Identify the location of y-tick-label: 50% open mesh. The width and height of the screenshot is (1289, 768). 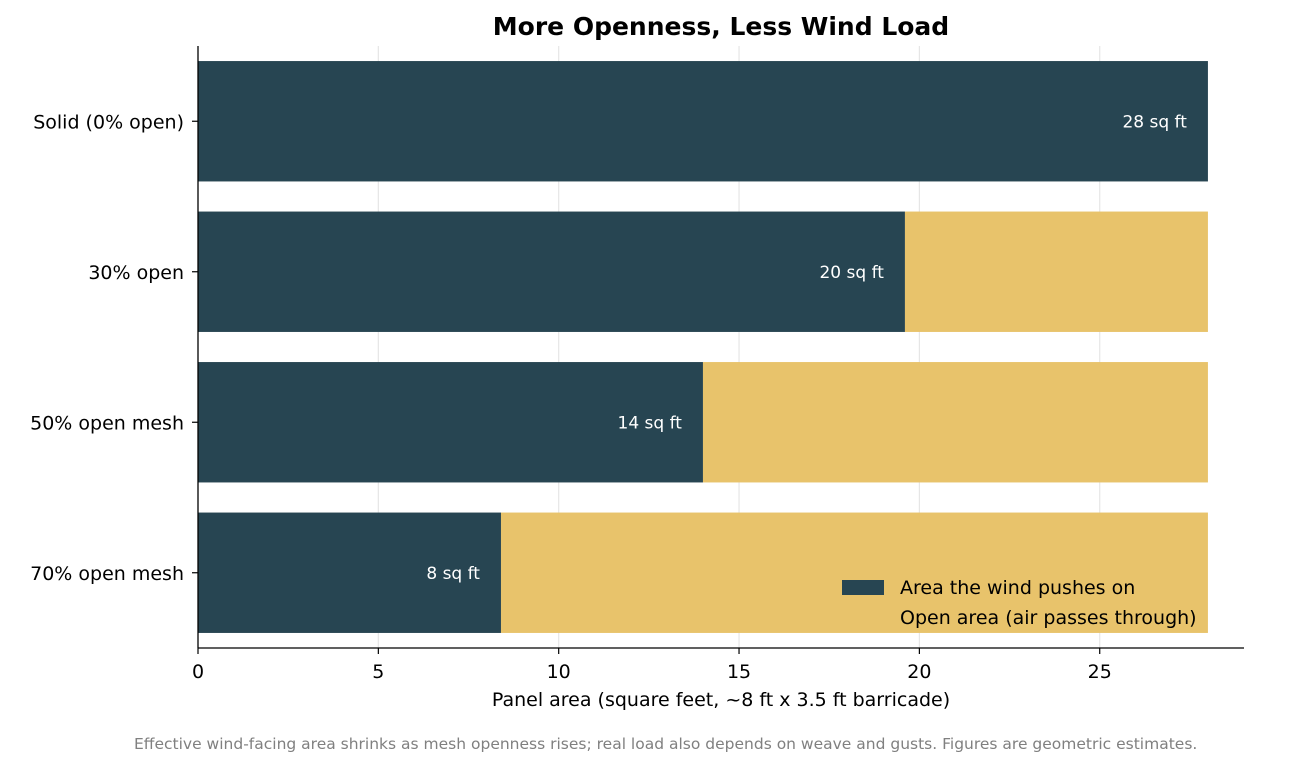
(107, 423).